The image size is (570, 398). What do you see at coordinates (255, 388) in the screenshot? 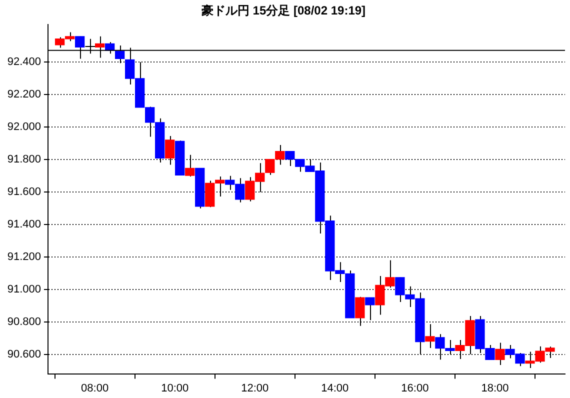
I see `x-tick-label: 12:00` at bounding box center [255, 388].